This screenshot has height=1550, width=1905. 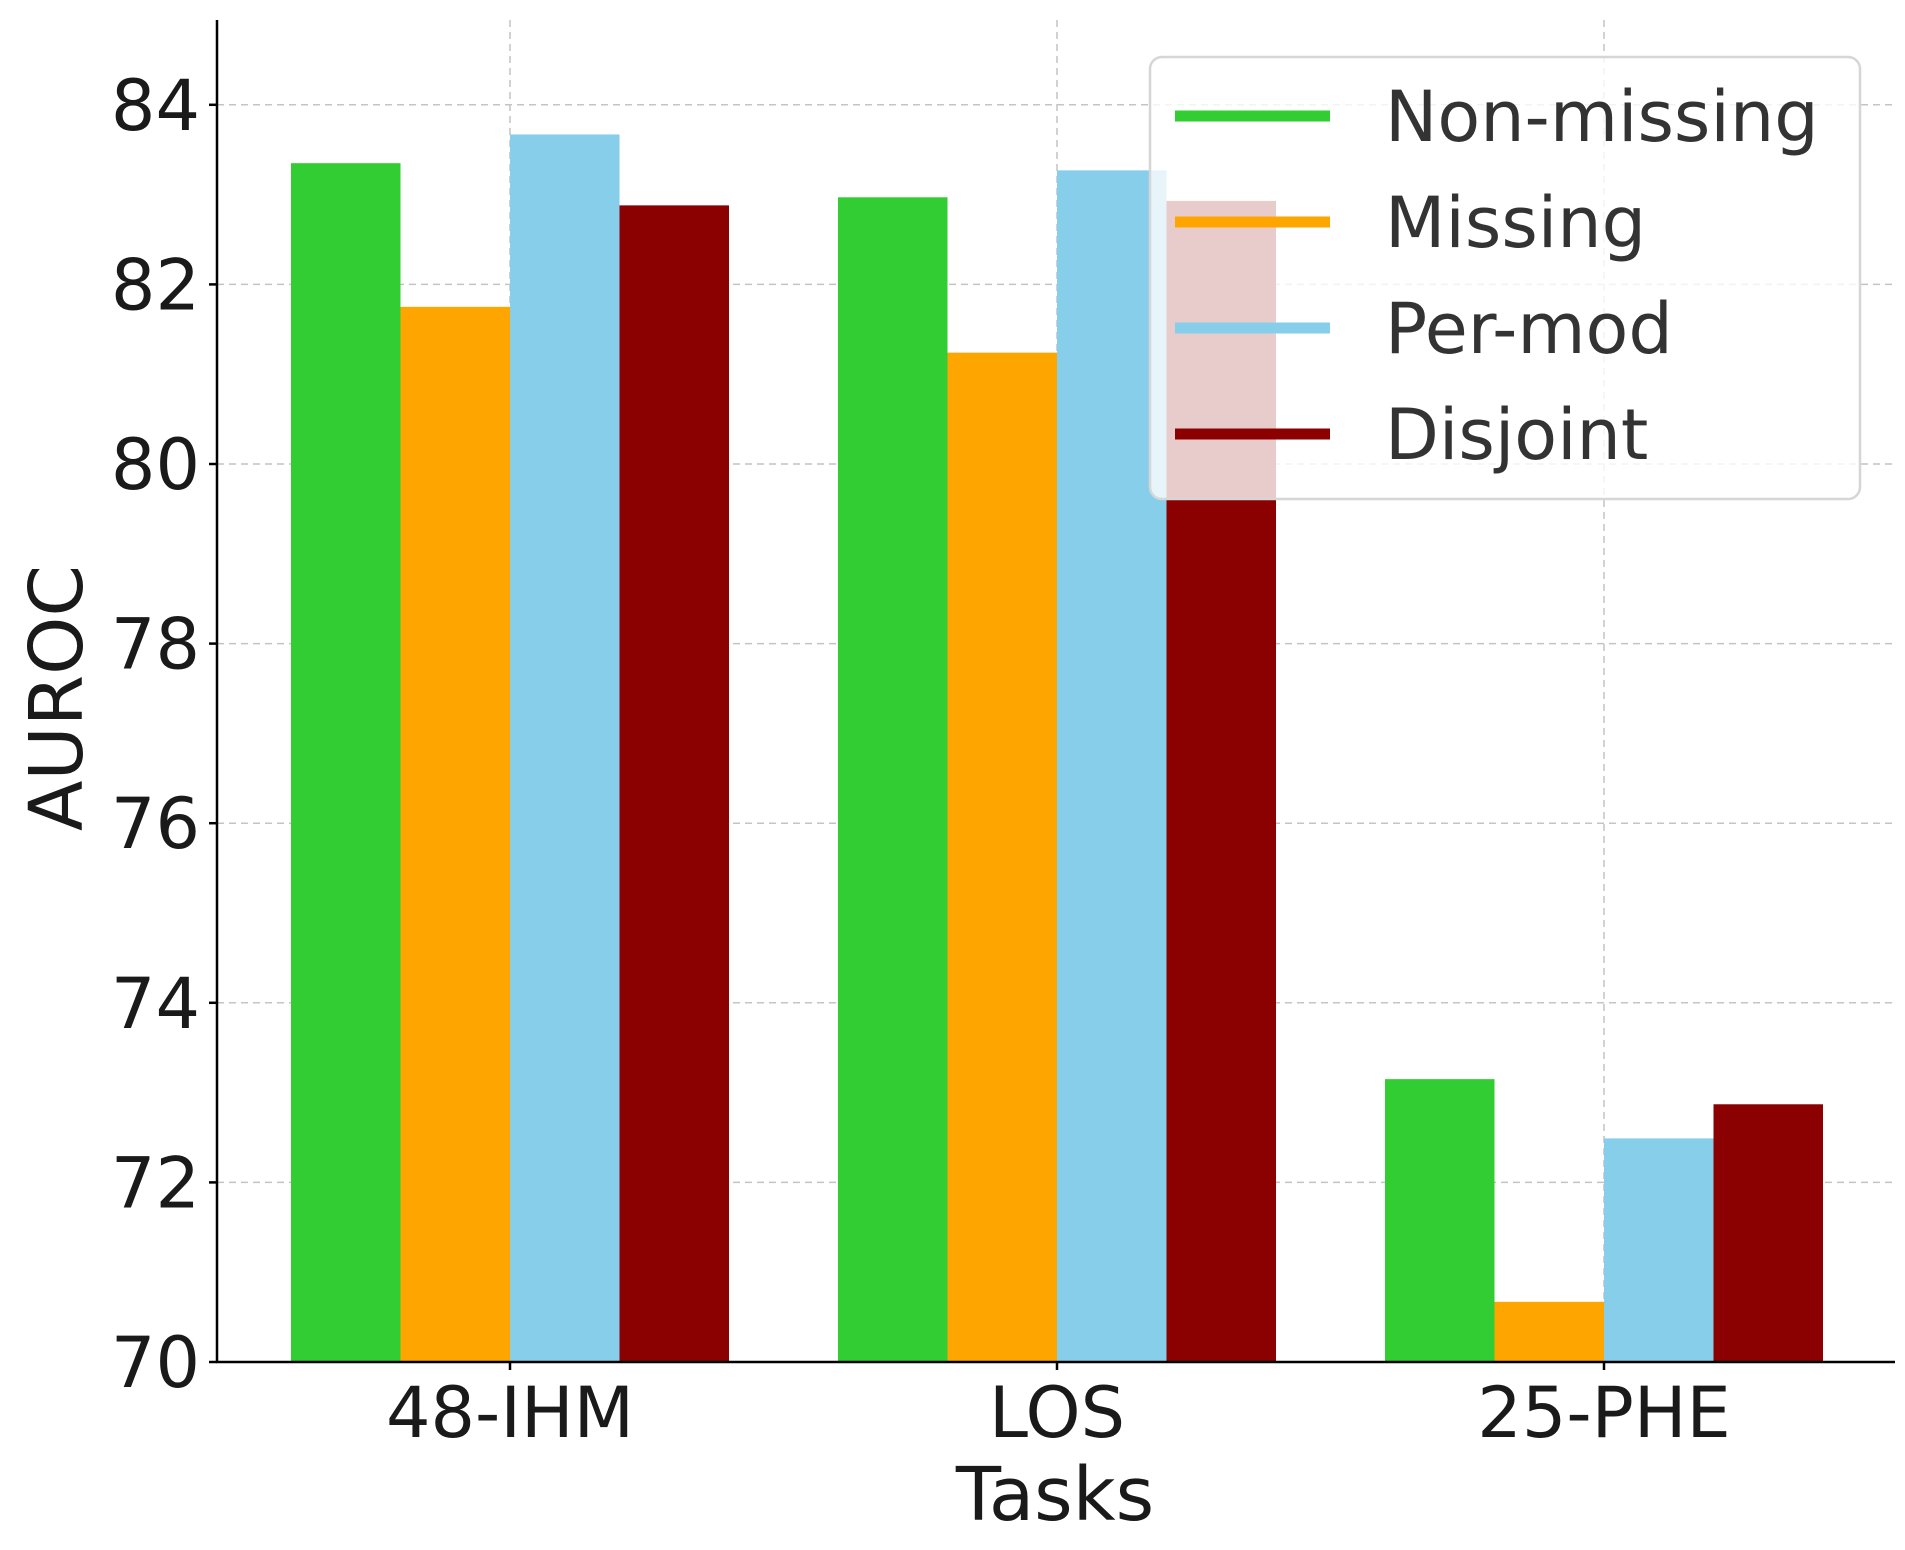 I want to click on bar-per-mod-48-ihm, so click(x=565, y=748).